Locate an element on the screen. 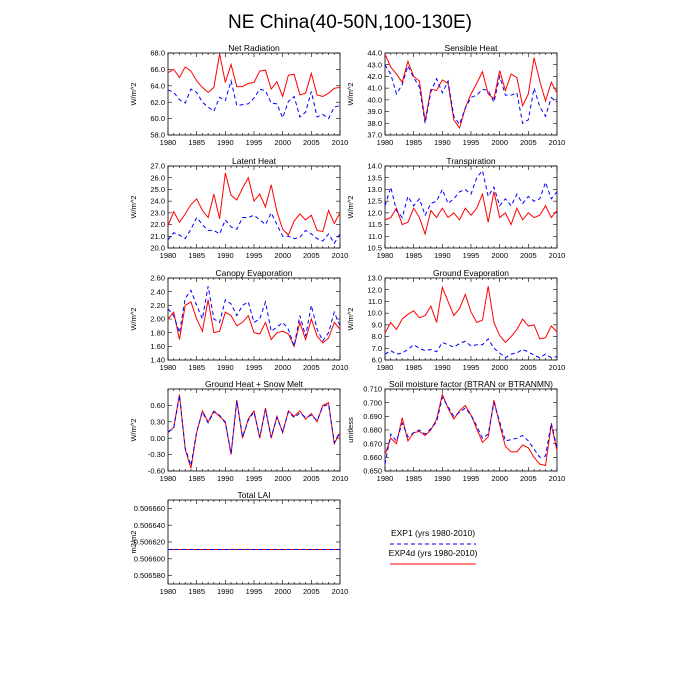 The height and width of the screenshot is (700, 700). y-tick-label: 41.0 is located at coordinates (374, 88).